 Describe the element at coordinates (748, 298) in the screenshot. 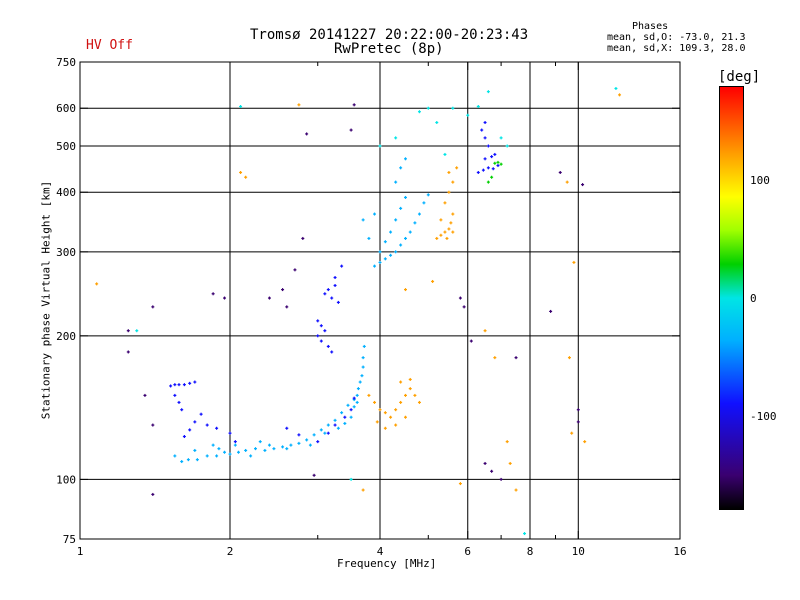

I see `colorbar-ticks: 100 0 -100` at that location.